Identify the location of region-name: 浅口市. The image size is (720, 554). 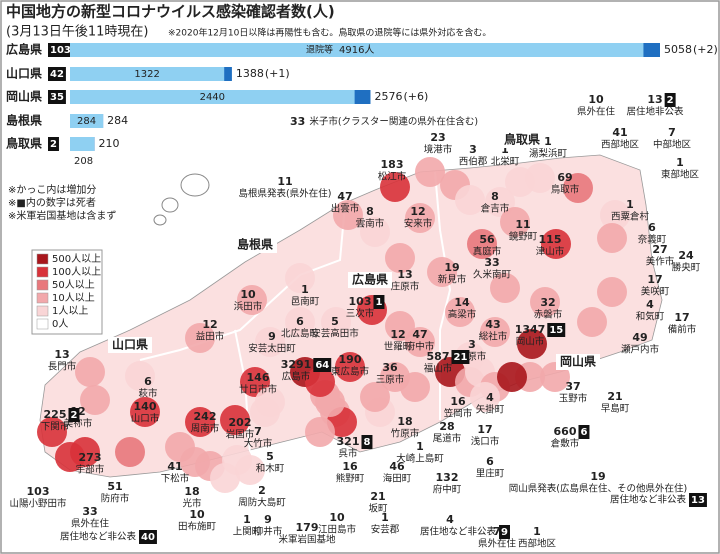
(485, 442).